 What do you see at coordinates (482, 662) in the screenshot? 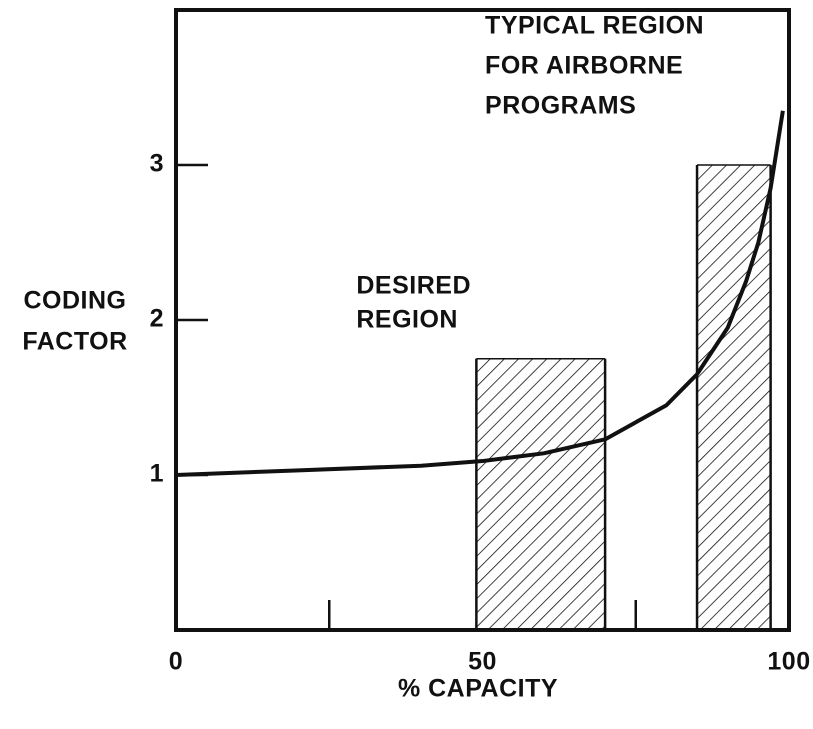
I see `x-tick-label: 50` at bounding box center [482, 662].